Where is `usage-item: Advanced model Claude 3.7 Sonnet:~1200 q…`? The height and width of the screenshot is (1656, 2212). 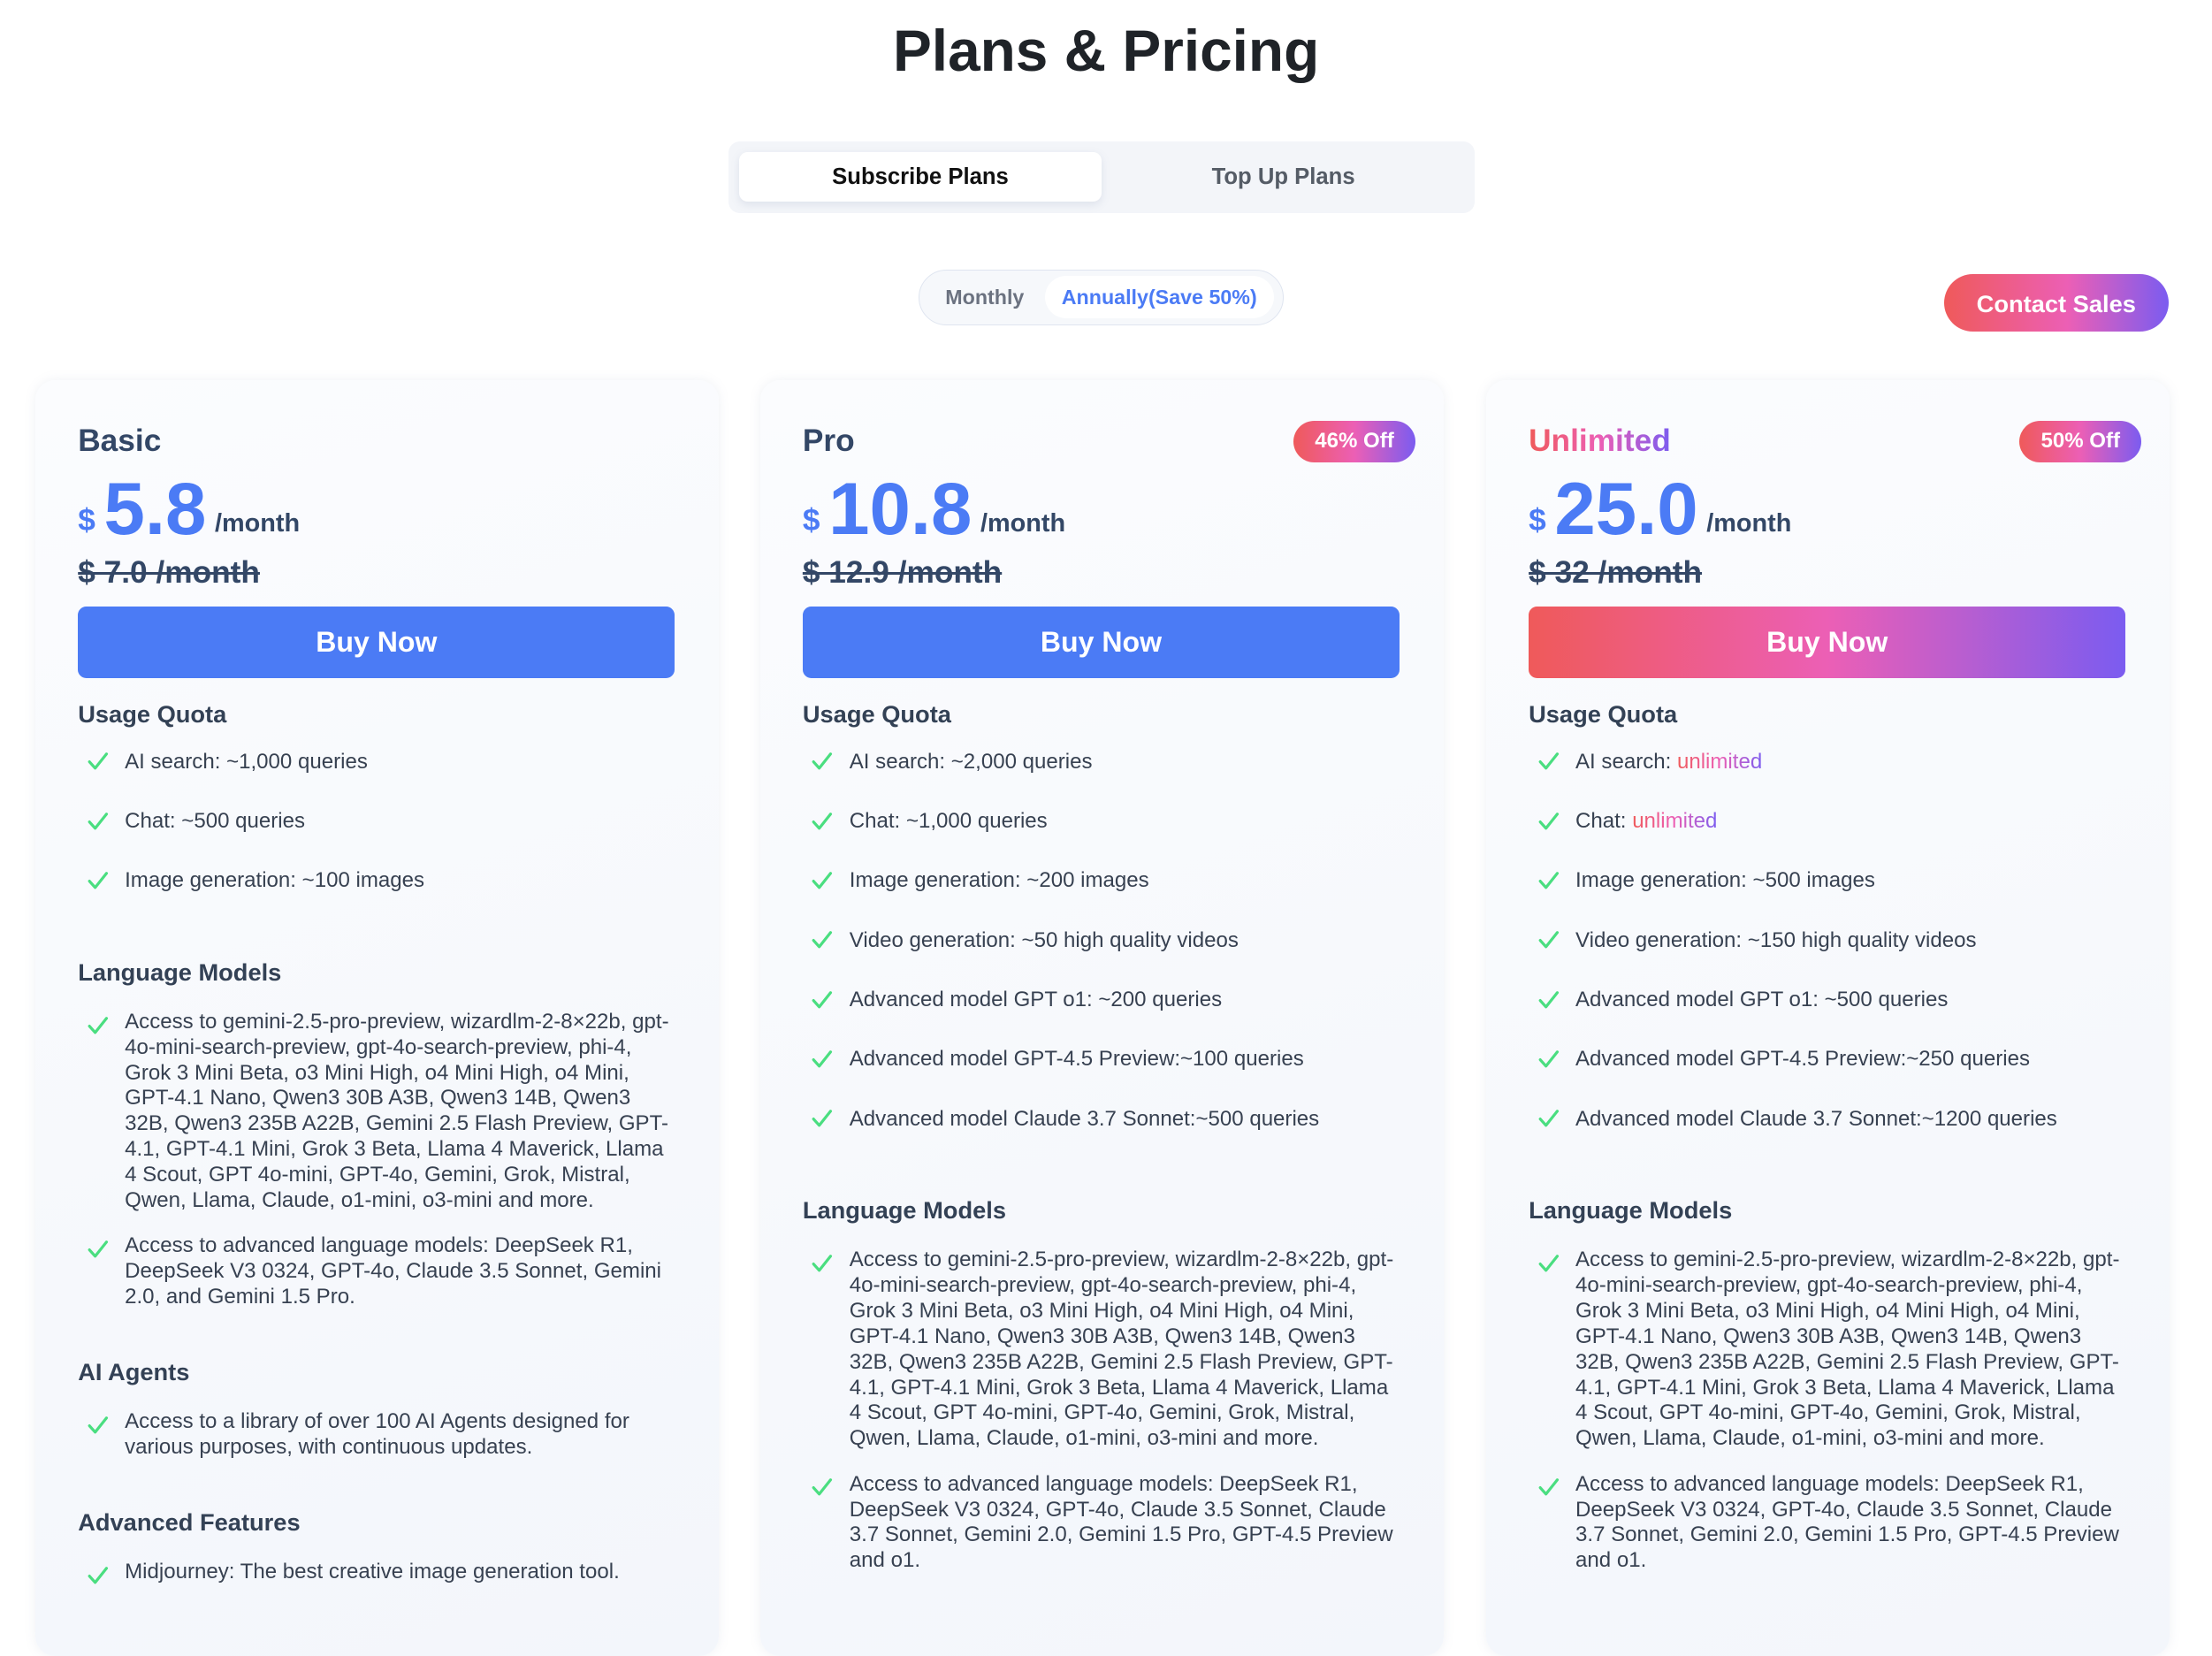
usage-item: Advanced model Claude 3.7 Sonnet:~1200 q… is located at coordinates (1828, 1126).